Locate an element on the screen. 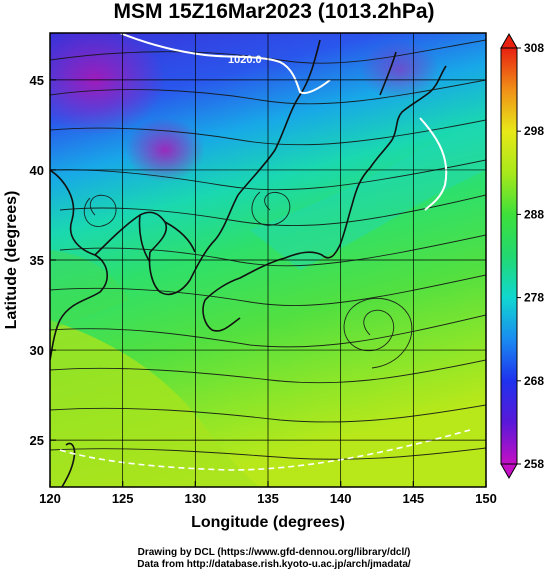 Image resolution: width=548 pixels, height=573 pixels. x-tick-label: 135 is located at coordinates (268, 498).